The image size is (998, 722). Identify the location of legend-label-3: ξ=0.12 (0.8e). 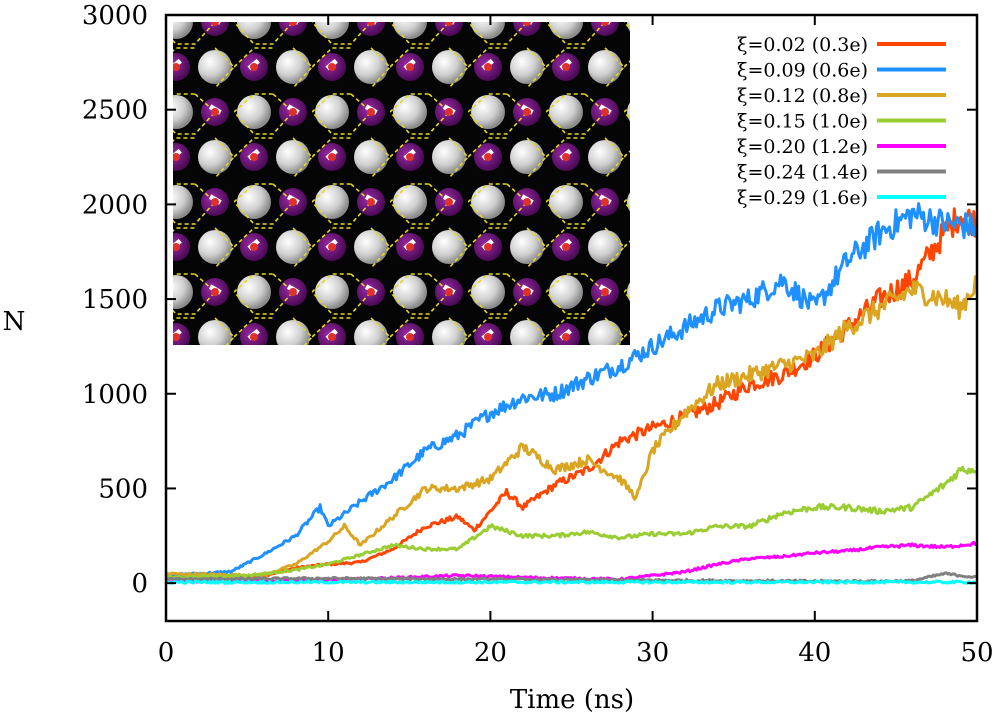
(802, 96).